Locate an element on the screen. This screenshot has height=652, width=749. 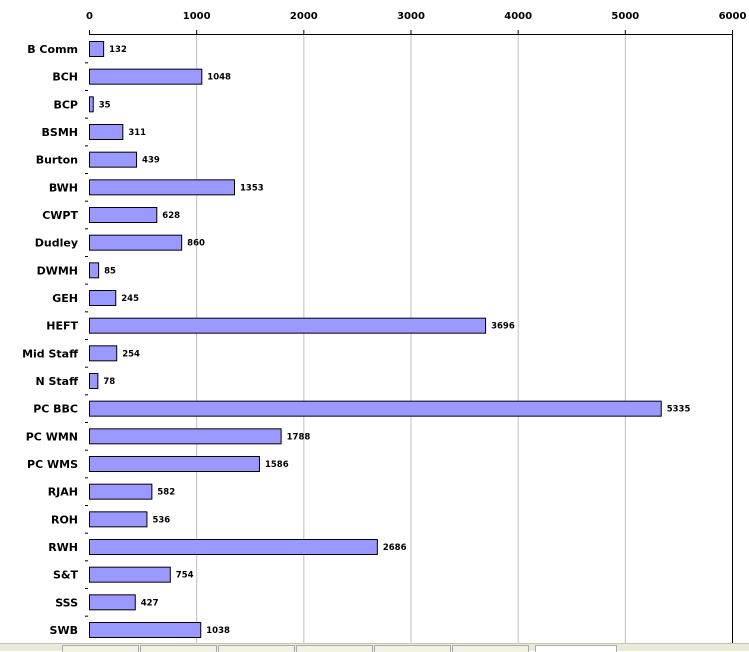
category-label: B Comm is located at coordinates (52, 49).